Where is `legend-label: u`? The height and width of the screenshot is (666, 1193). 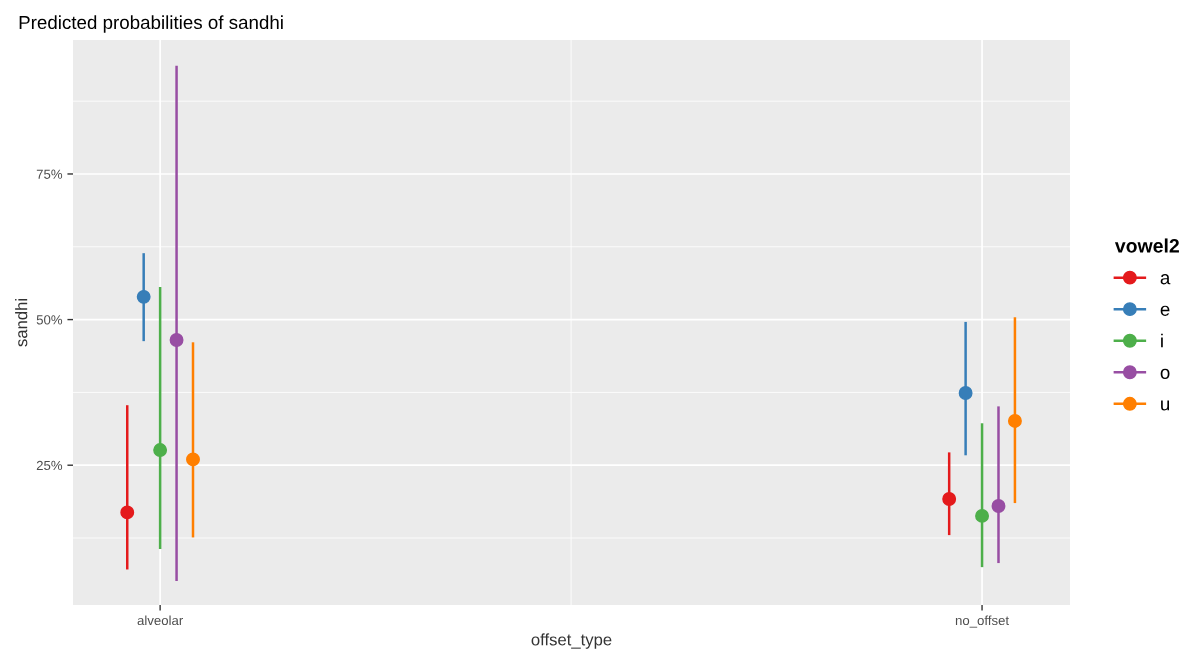 legend-label: u is located at coordinates (1165, 405).